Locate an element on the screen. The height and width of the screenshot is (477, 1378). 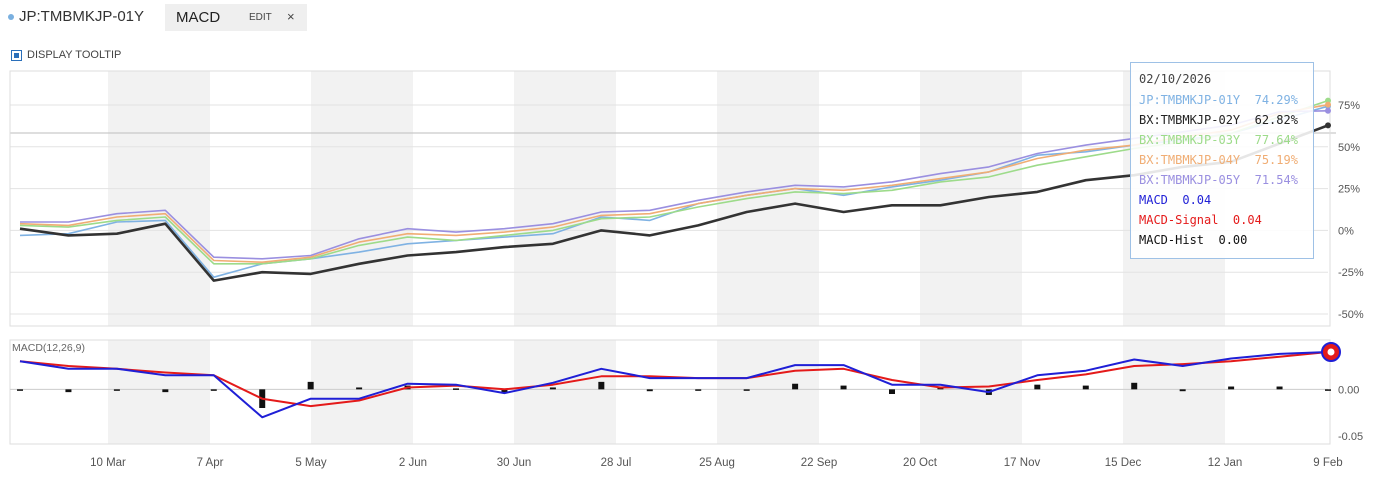
tooltip-row: MACD-Hist 0.00 is located at coordinates (1193, 240).